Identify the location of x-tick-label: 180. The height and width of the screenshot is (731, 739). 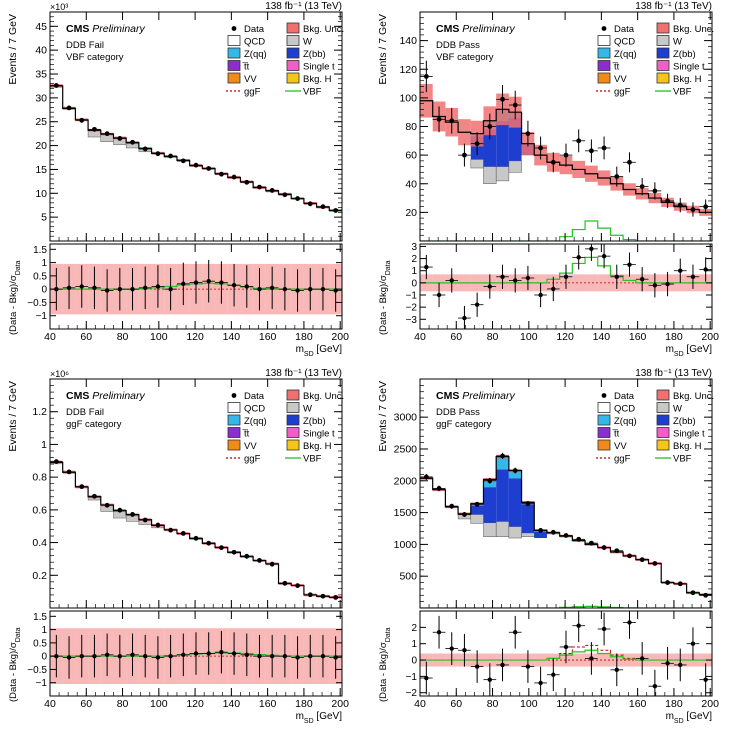
(674, 704).